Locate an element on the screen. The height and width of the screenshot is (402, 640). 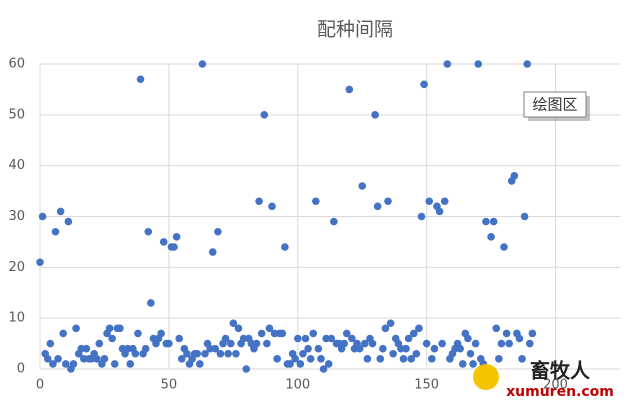
x-tick-label: 150 is located at coordinates (426, 385).